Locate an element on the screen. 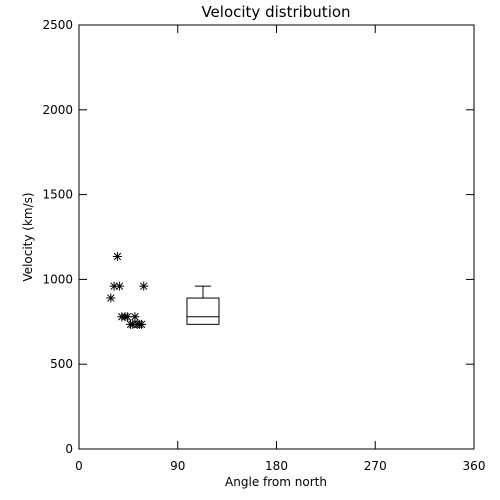 The image size is (500, 500). boxplot is located at coordinates (203, 305).